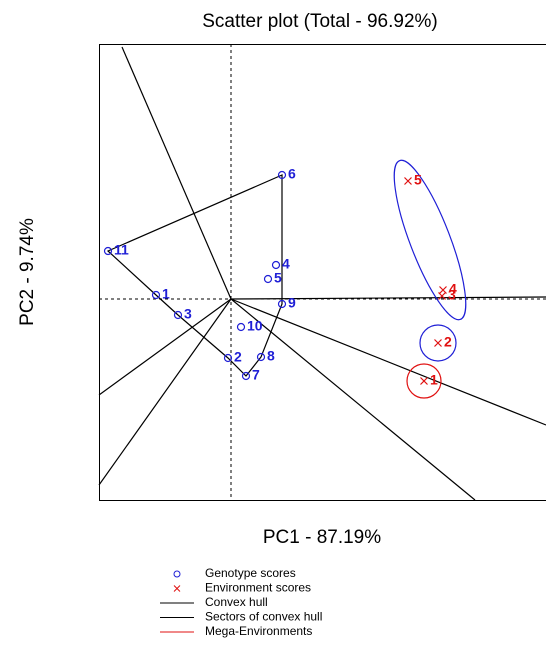  I want to click on point-label: 10, so click(255, 326).